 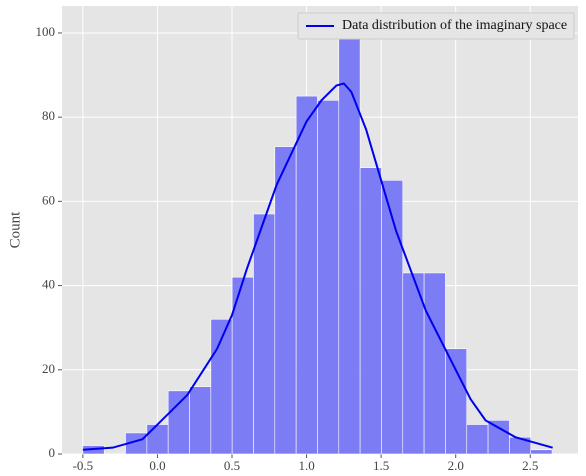 What do you see at coordinates (52, 452) in the screenshot?
I see `y-tick-label: 0` at bounding box center [52, 452].